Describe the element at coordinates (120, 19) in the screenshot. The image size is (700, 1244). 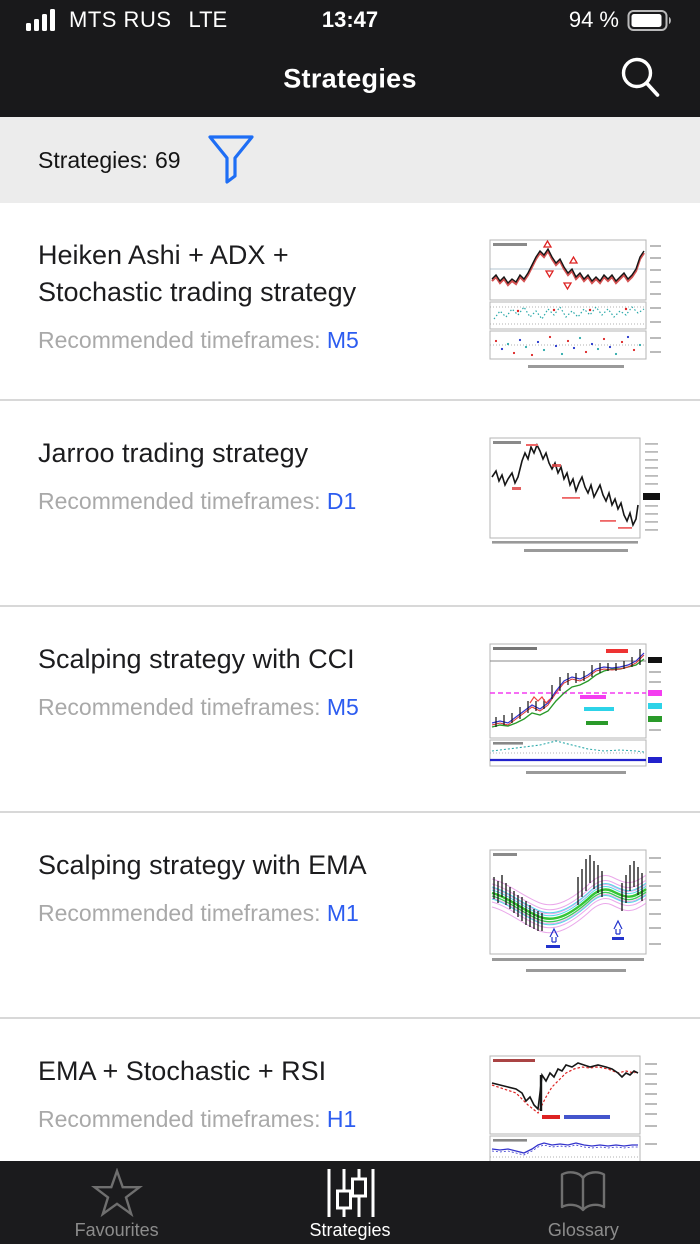
I see `carrier-label: MTS RUS` at that location.